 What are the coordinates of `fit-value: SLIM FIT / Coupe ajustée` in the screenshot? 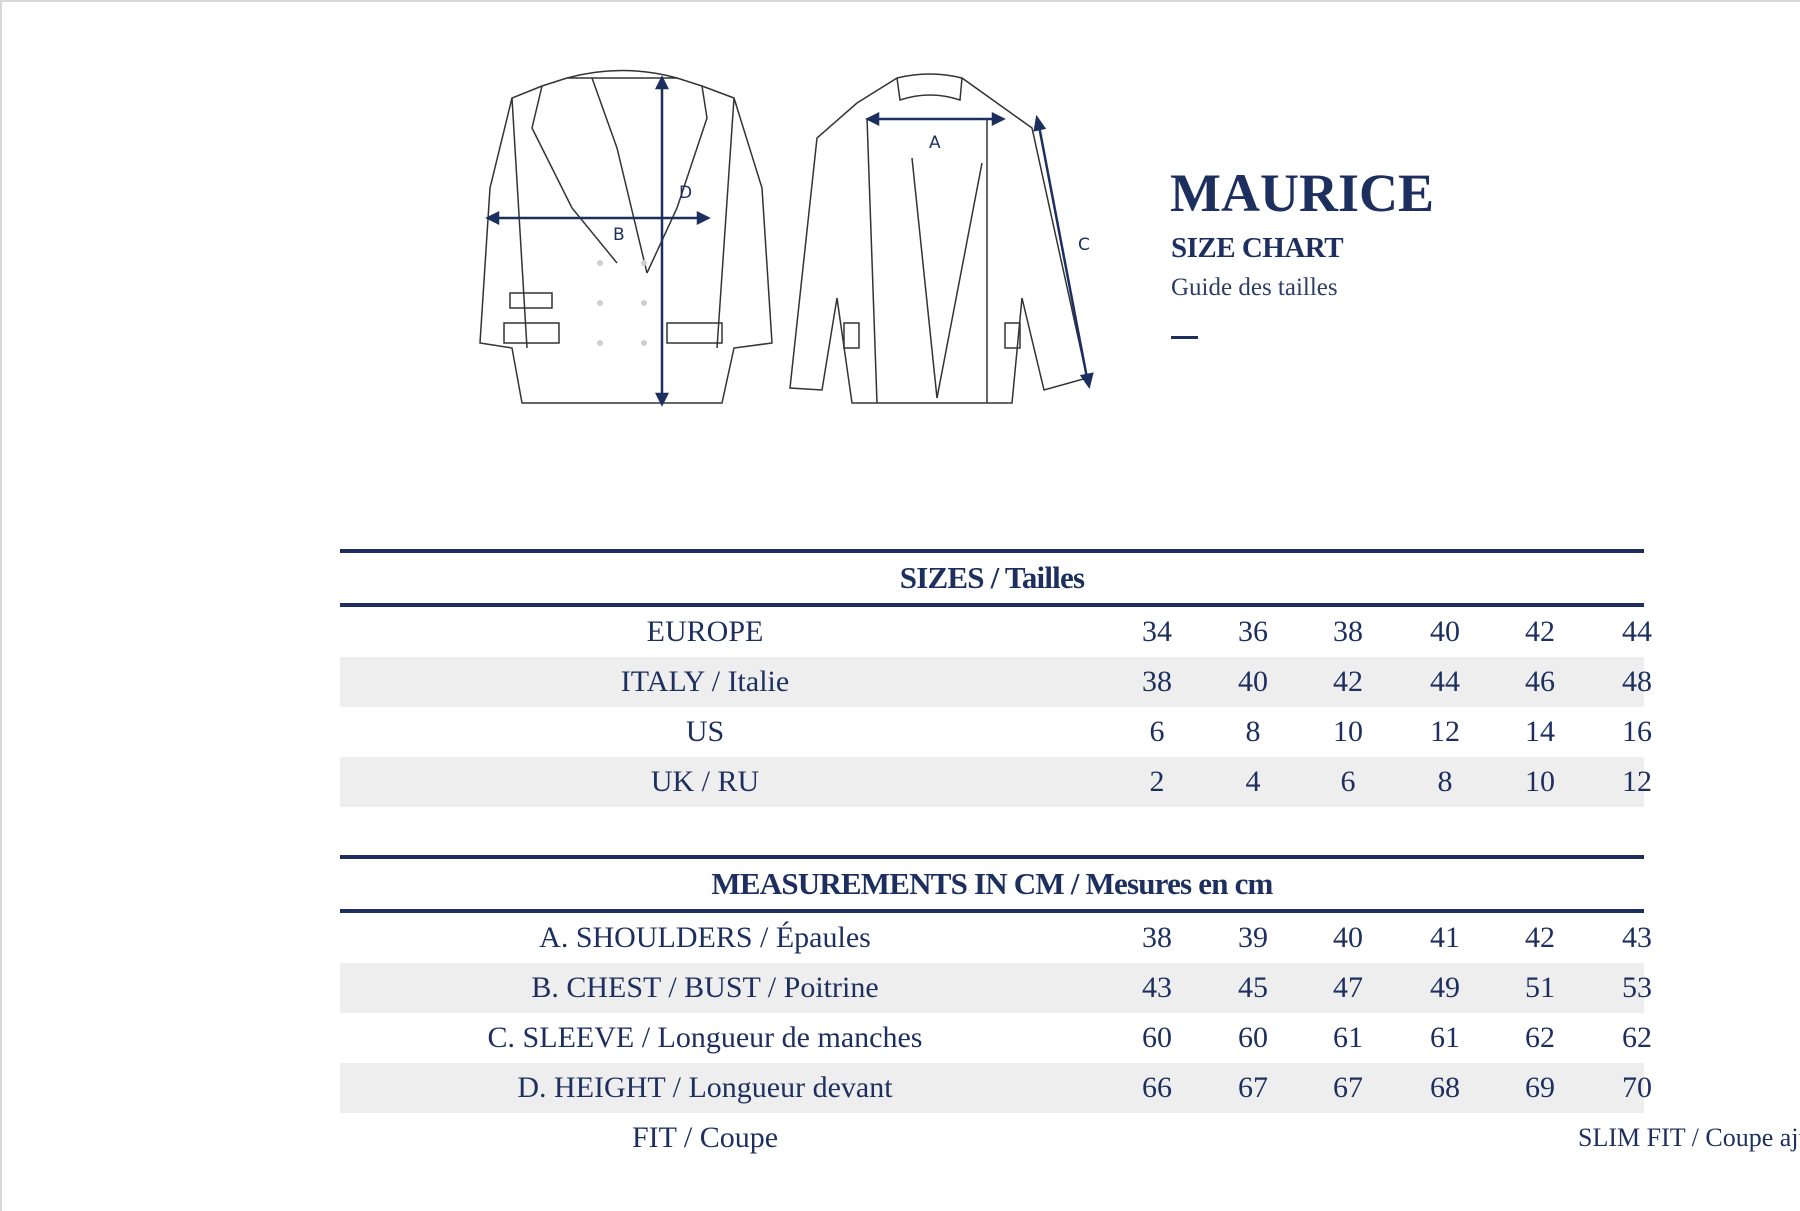 It's located at (1689, 1137).